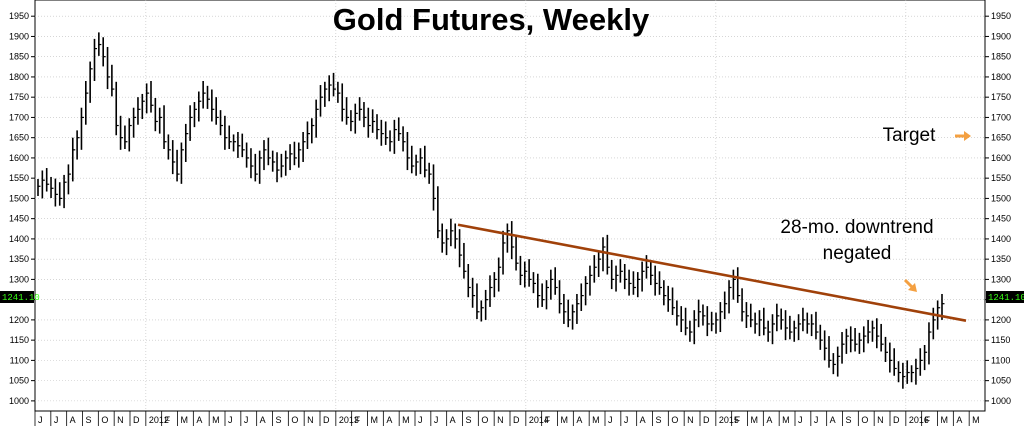  Describe the element at coordinates (1001, 97) in the screenshot. I see `right-tick-label: 1750` at that location.